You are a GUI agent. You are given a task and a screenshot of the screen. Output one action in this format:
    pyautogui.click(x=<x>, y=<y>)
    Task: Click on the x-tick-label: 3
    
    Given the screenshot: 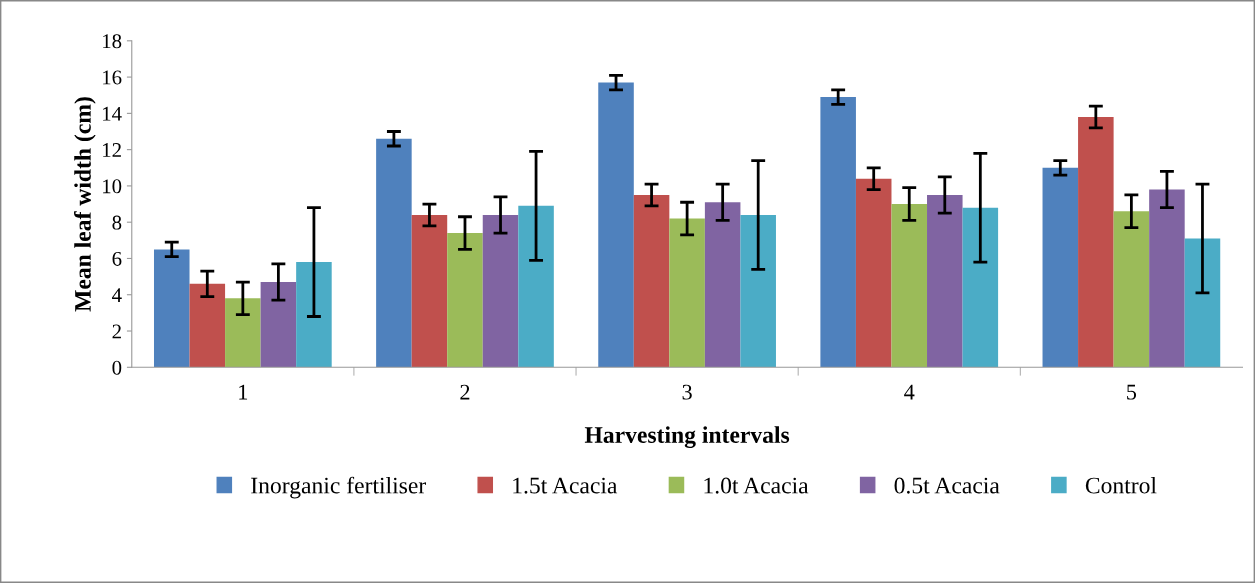 What is the action you would take?
    pyautogui.click(x=687, y=392)
    